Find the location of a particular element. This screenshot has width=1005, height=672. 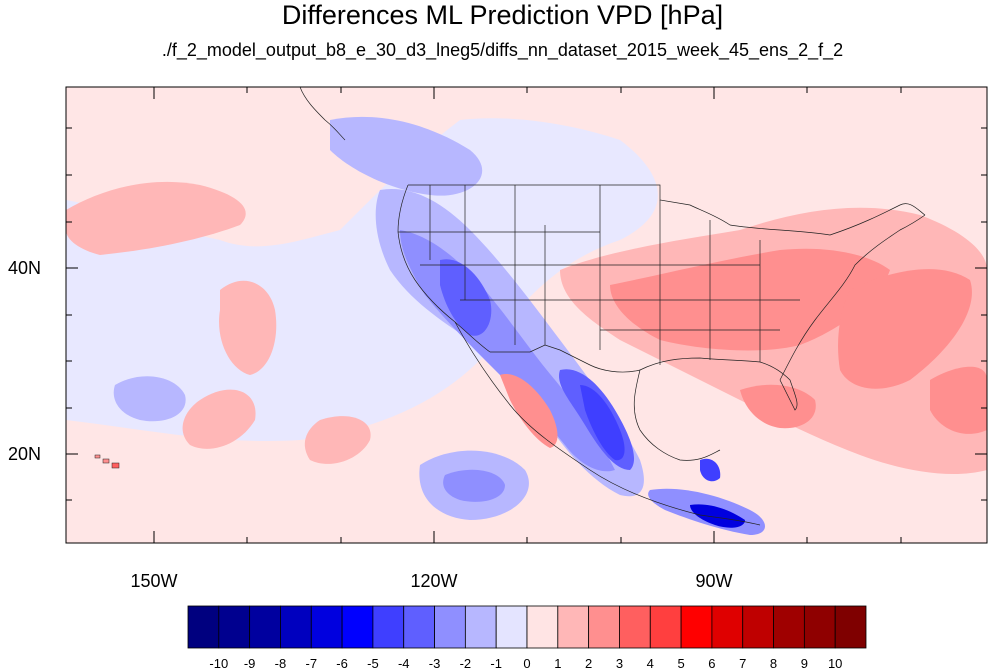

colorbar is located at coordinates (527, 627).